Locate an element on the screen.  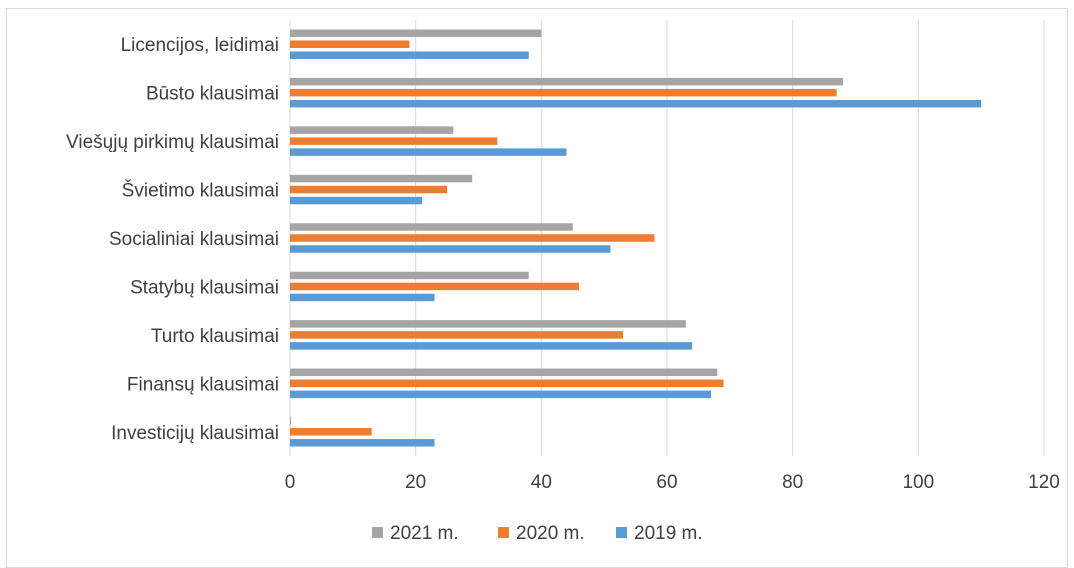
category-label: Licencijos, leidimai is located at coordinates (200, 45).